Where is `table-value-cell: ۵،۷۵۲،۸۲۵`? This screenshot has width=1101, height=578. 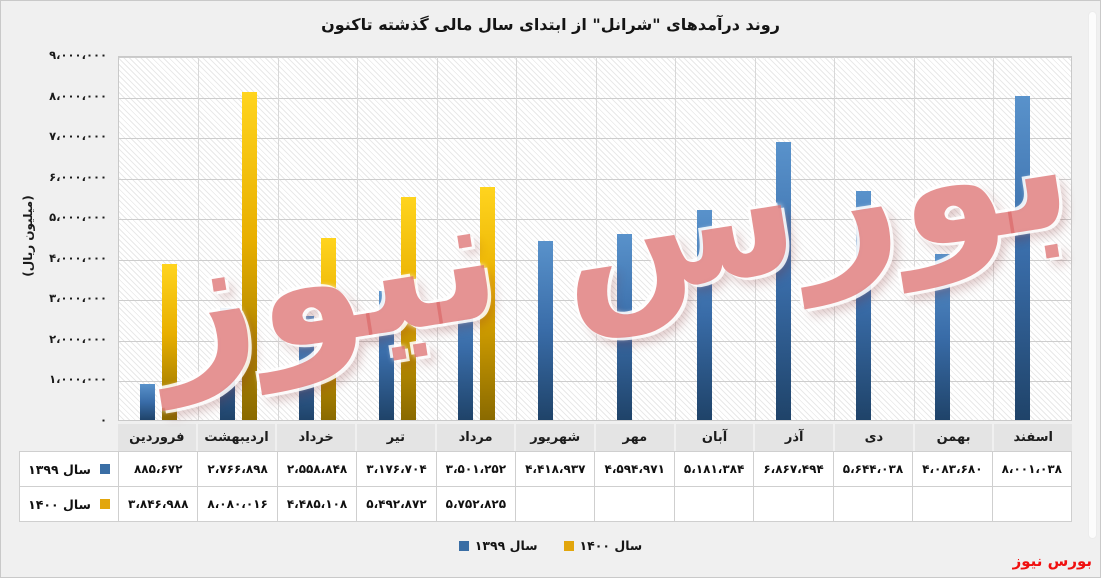
table-value-cell: ۵،۷۵۲،۸۲۵ is located at coordinates (476, 504).